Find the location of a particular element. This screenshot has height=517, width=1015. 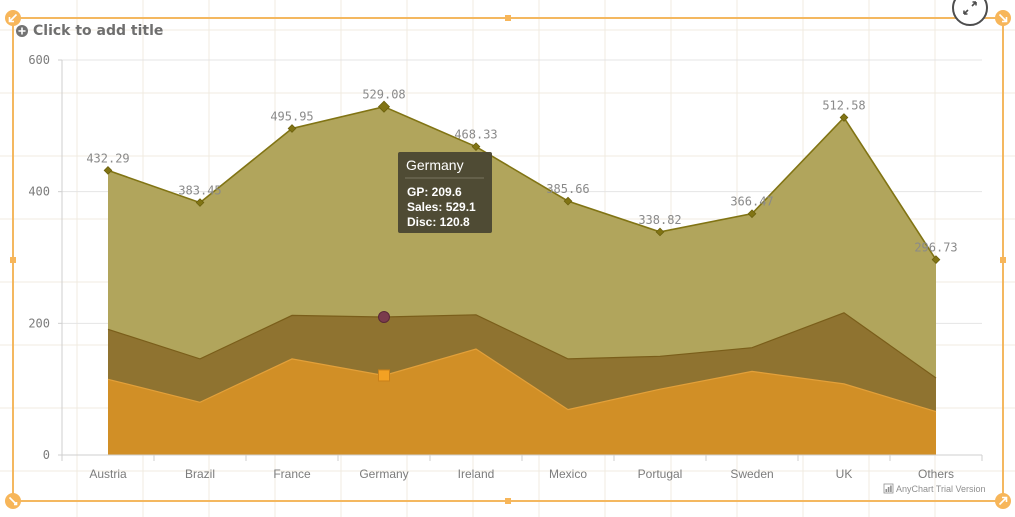

add-title-button: Click to add title is located at coordinates (89, 31).